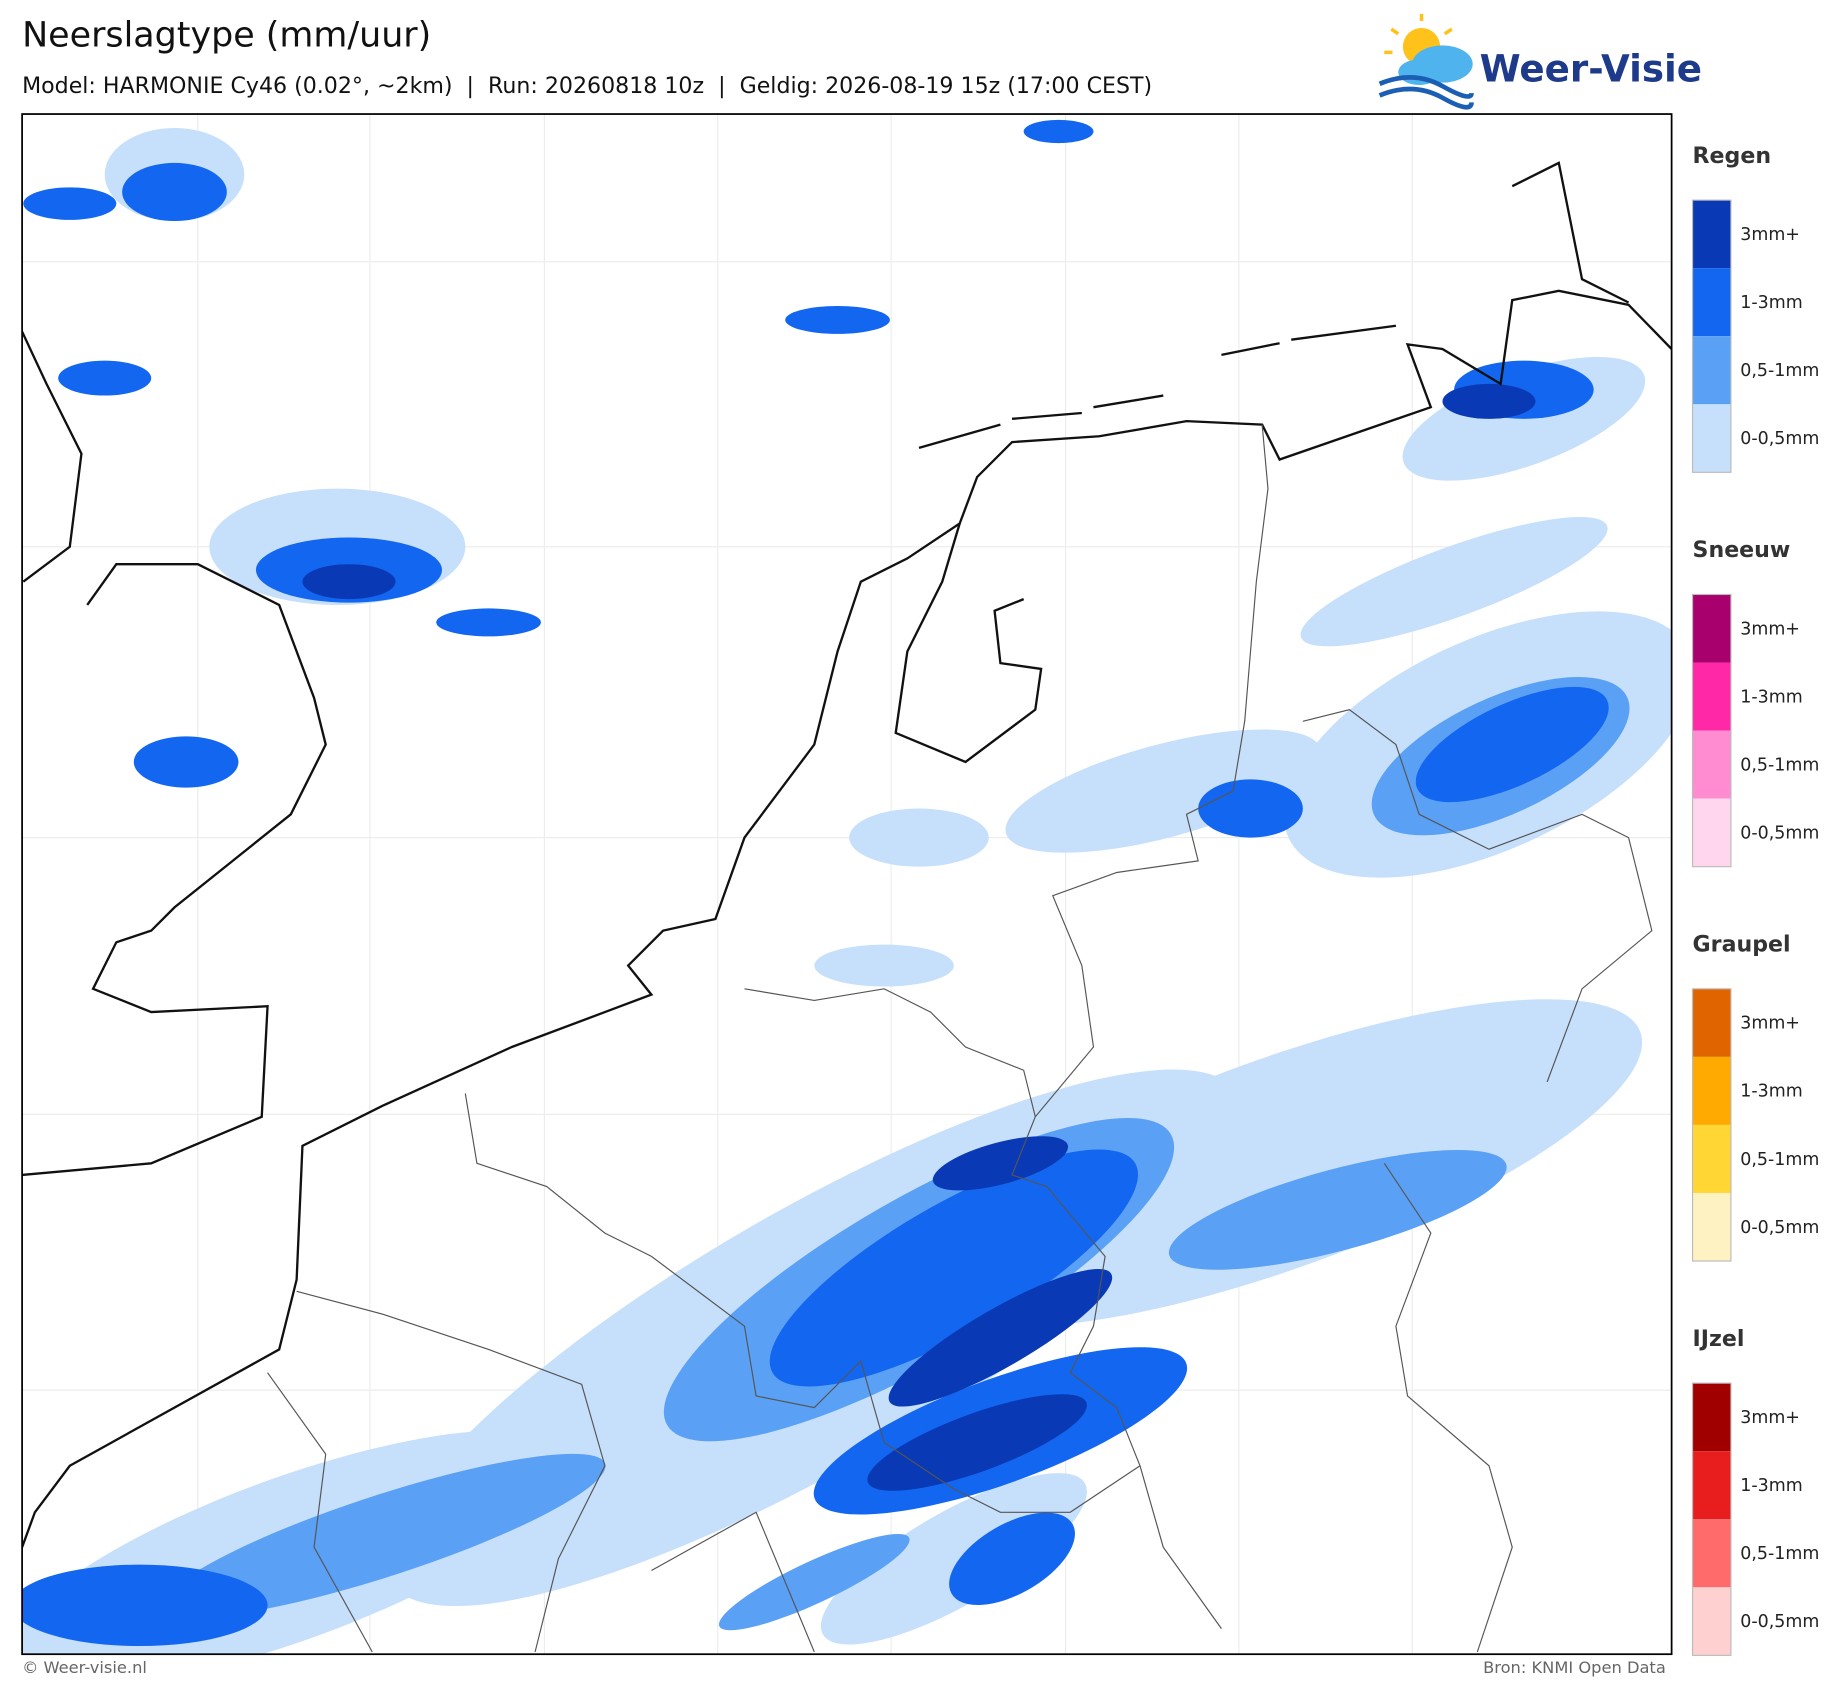 The width and height of the screenshot is (1824, 1681). What do you see at coordinates (226, 36) in the screenshot?
I see `title: Neerslagtype (mm/uur)` at bounding box center [226, 36].